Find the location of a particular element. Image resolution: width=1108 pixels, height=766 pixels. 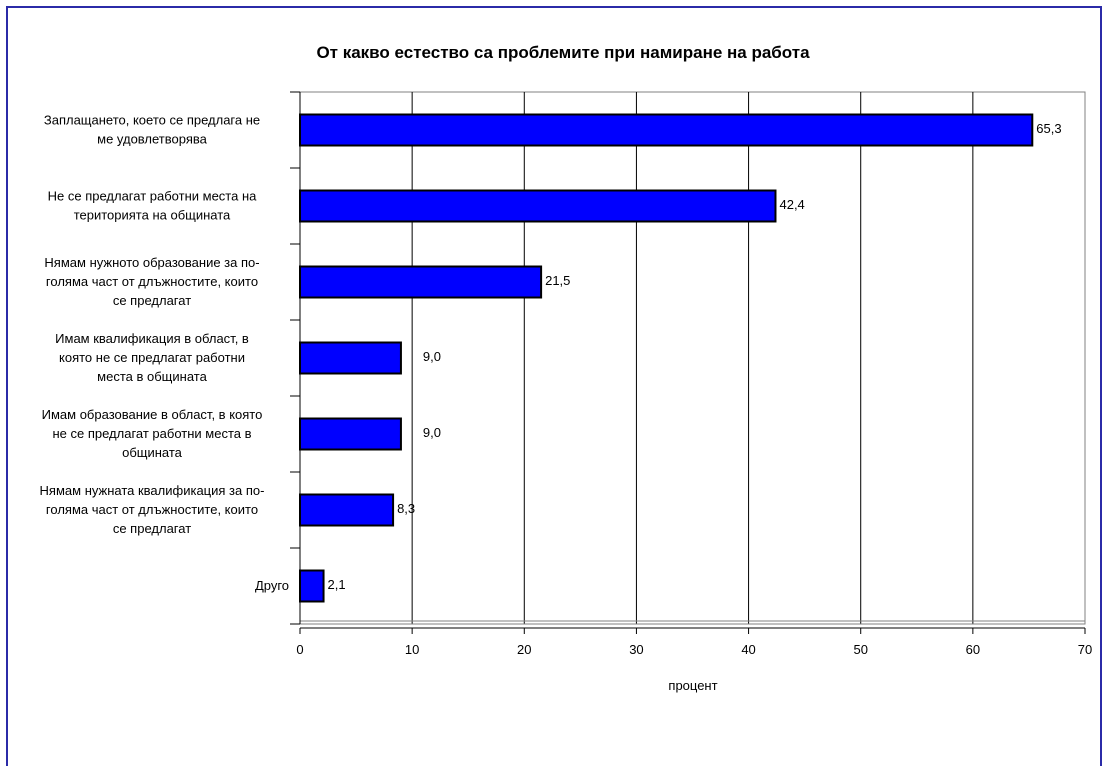

data-label: 21,5 is located at coordinates (557, 280).